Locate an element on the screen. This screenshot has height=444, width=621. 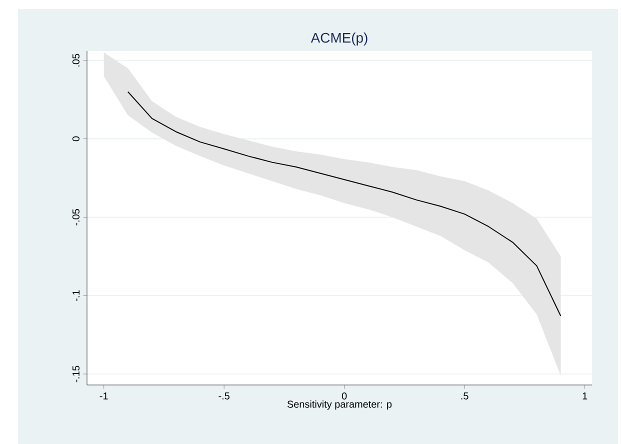
x-tick-label: .5 is located at coordinates (464, 396).